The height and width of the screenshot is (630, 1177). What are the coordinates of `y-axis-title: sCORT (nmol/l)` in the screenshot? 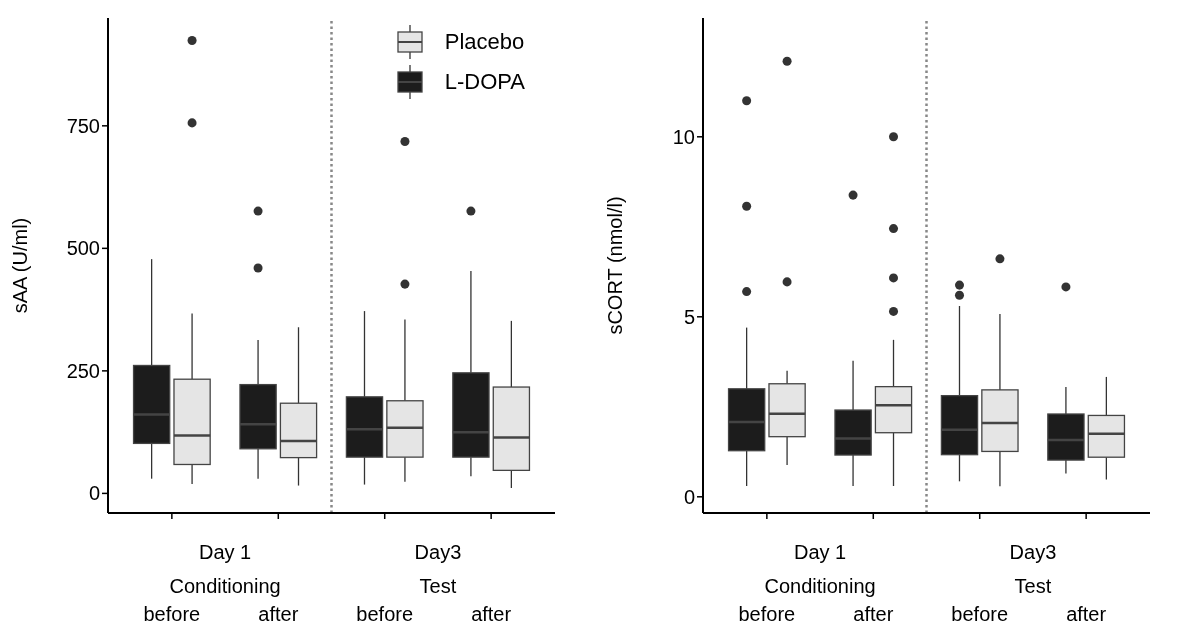 It's located at (615, 265).